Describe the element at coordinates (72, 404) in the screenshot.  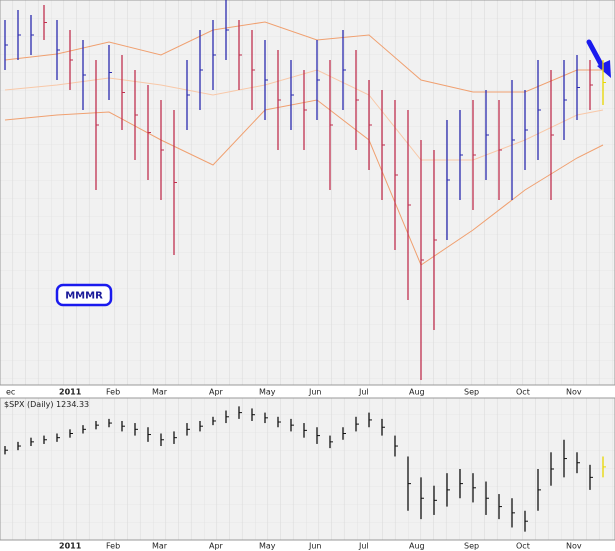
I see `last-value: 1234.33` at that location.